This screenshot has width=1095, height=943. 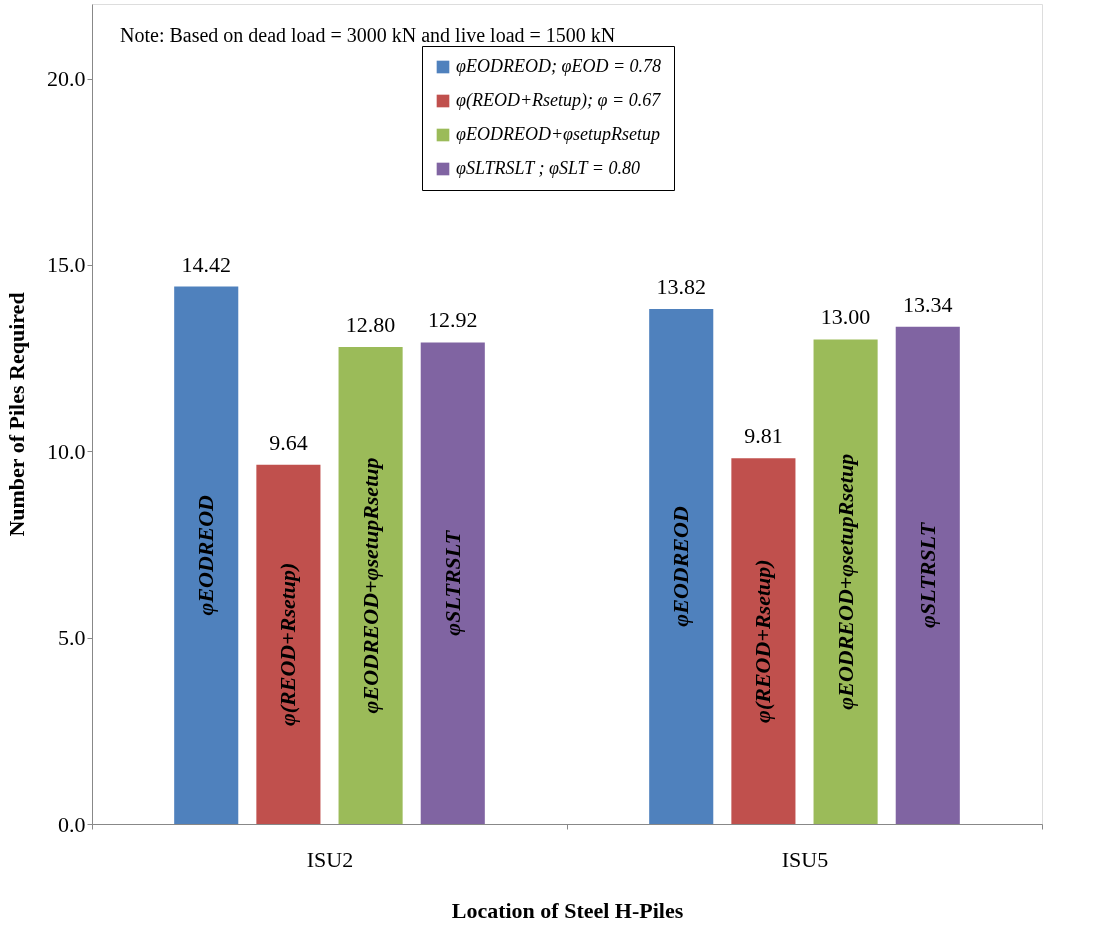 I want to click on y-tick-label: 10.0, so click(x=66, y=451).